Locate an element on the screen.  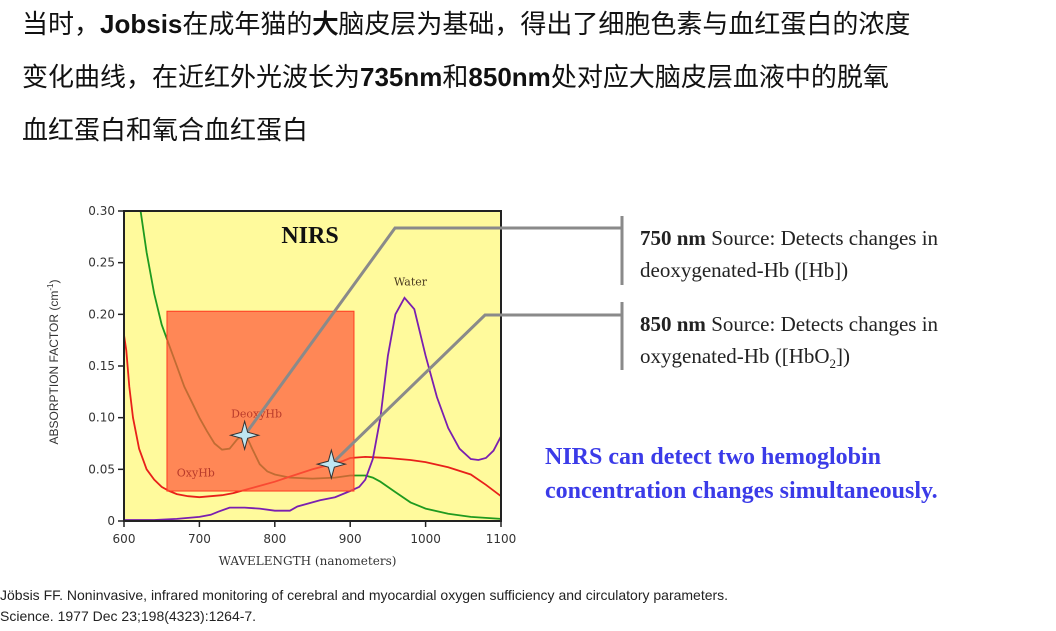
connector-850nm is located at coordinates (476, 389).